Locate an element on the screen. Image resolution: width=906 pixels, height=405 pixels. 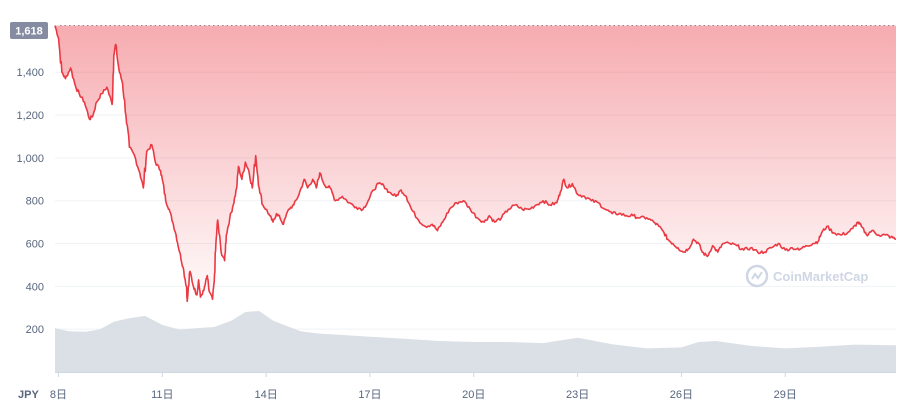
x-tick-label: 17日 is located at coordinates (369, 395).